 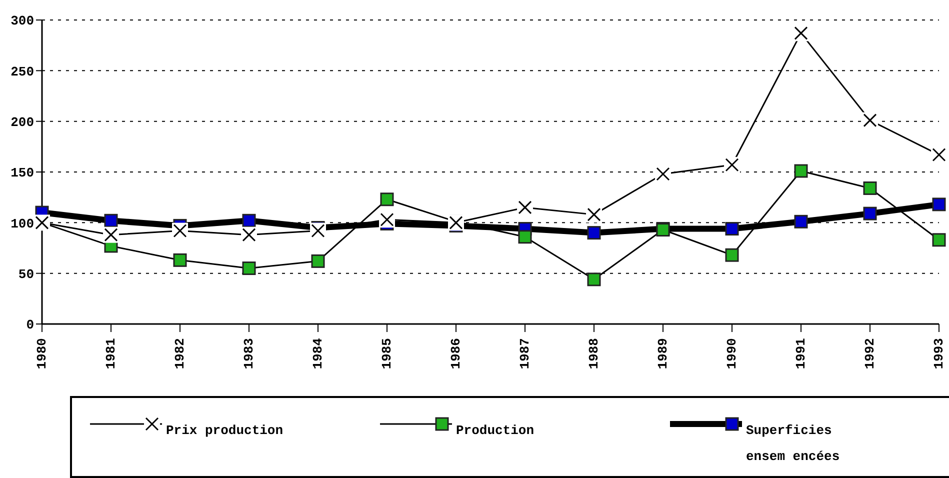 What do you see at coordinates (22, 122) in the screenshot?
I see `y-tick-label: 200` at bounding box center [22, 122].